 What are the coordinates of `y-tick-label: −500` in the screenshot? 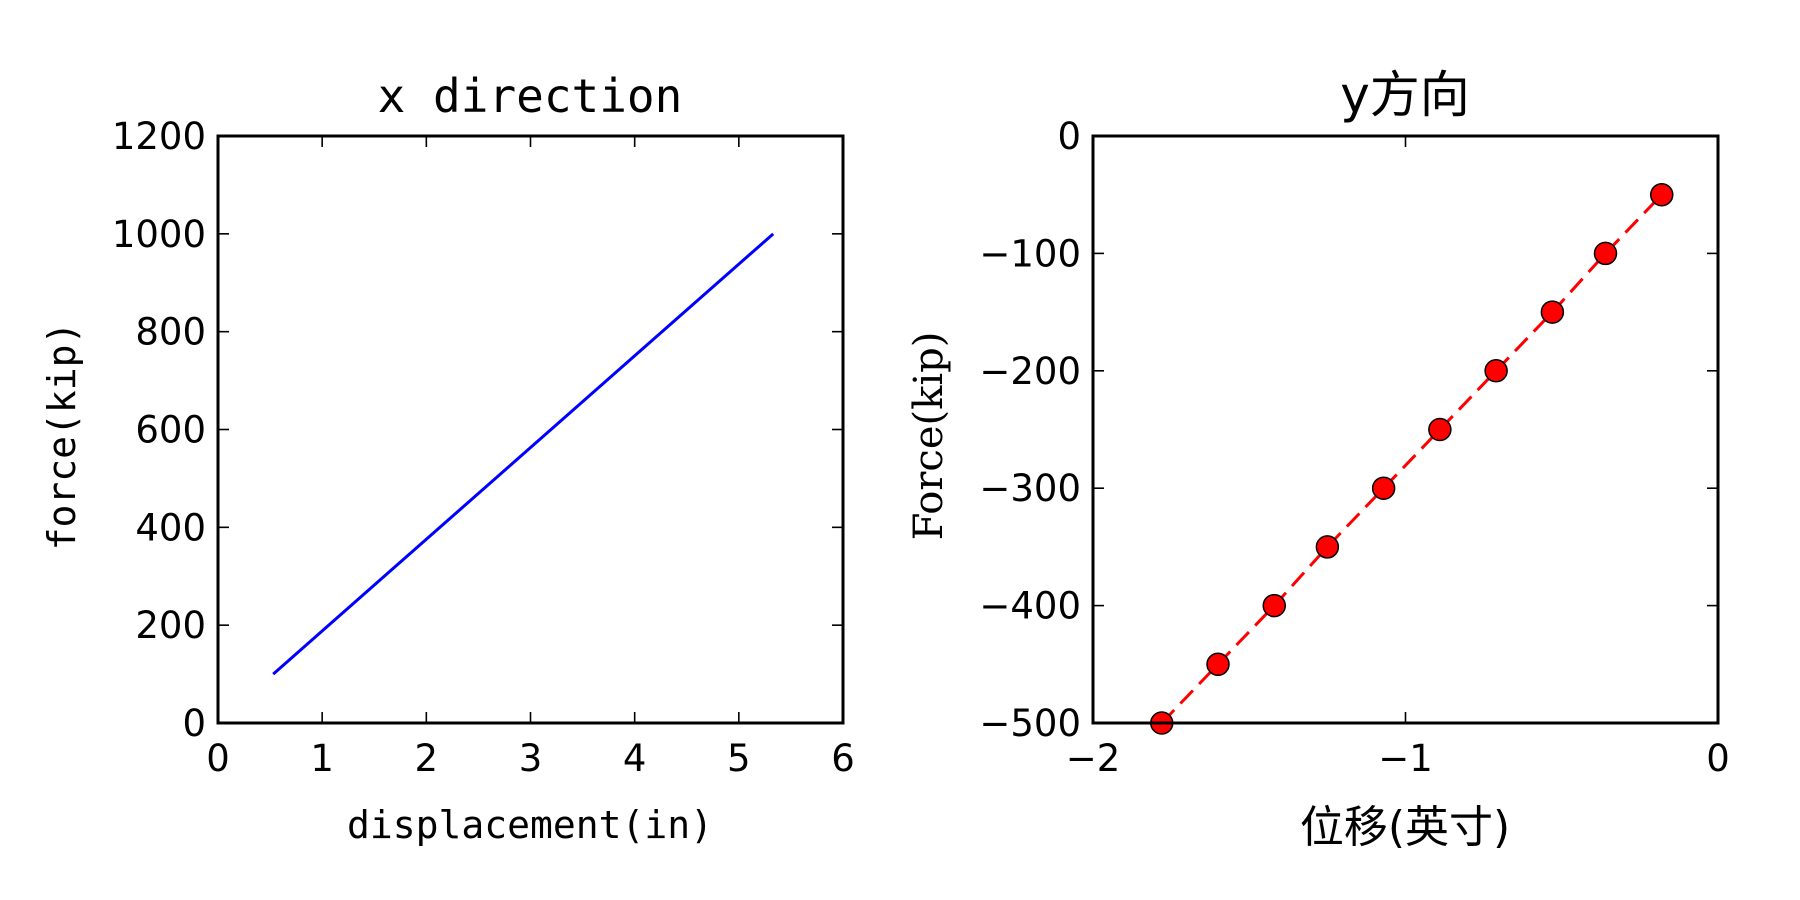 It's located at (1030, 723).